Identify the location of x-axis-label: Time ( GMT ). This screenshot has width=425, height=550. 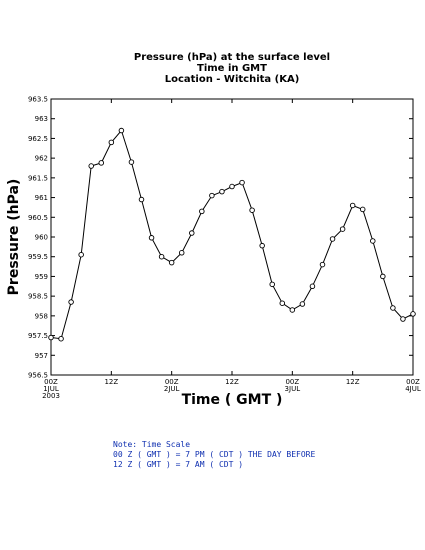
(232, 400).